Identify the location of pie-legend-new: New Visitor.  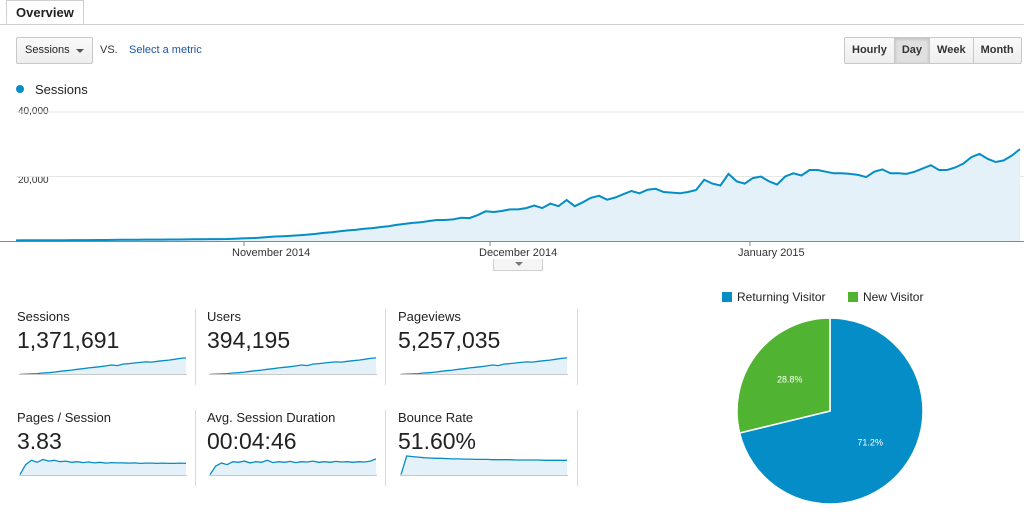
(885, 297).